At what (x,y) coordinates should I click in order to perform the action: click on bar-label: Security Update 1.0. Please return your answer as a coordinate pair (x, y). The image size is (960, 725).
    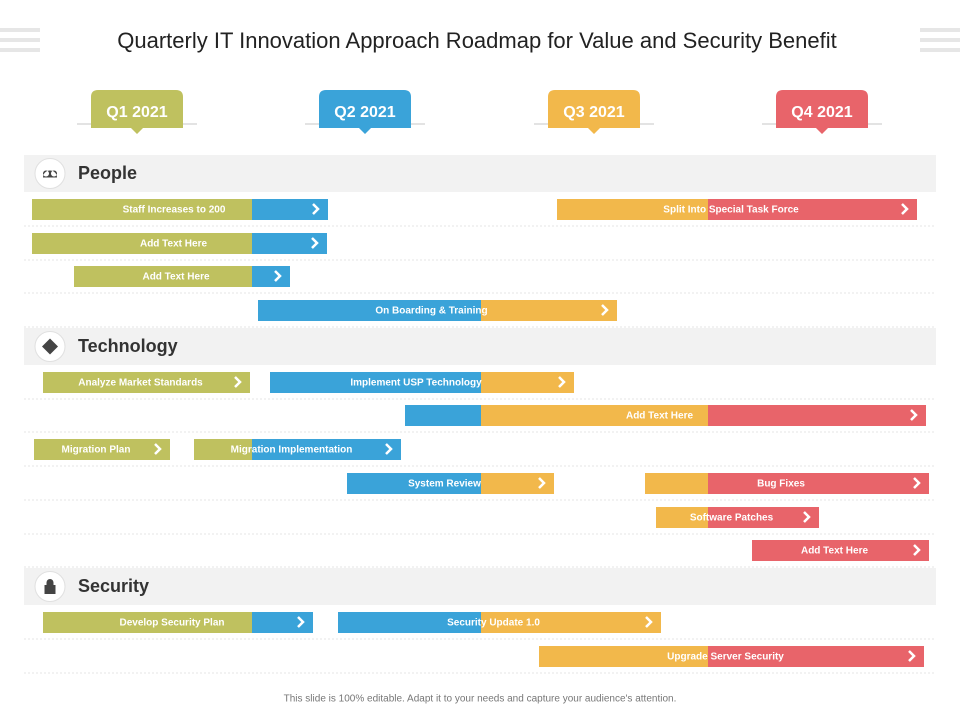
    Looking at the image, I should click on (493, 623).